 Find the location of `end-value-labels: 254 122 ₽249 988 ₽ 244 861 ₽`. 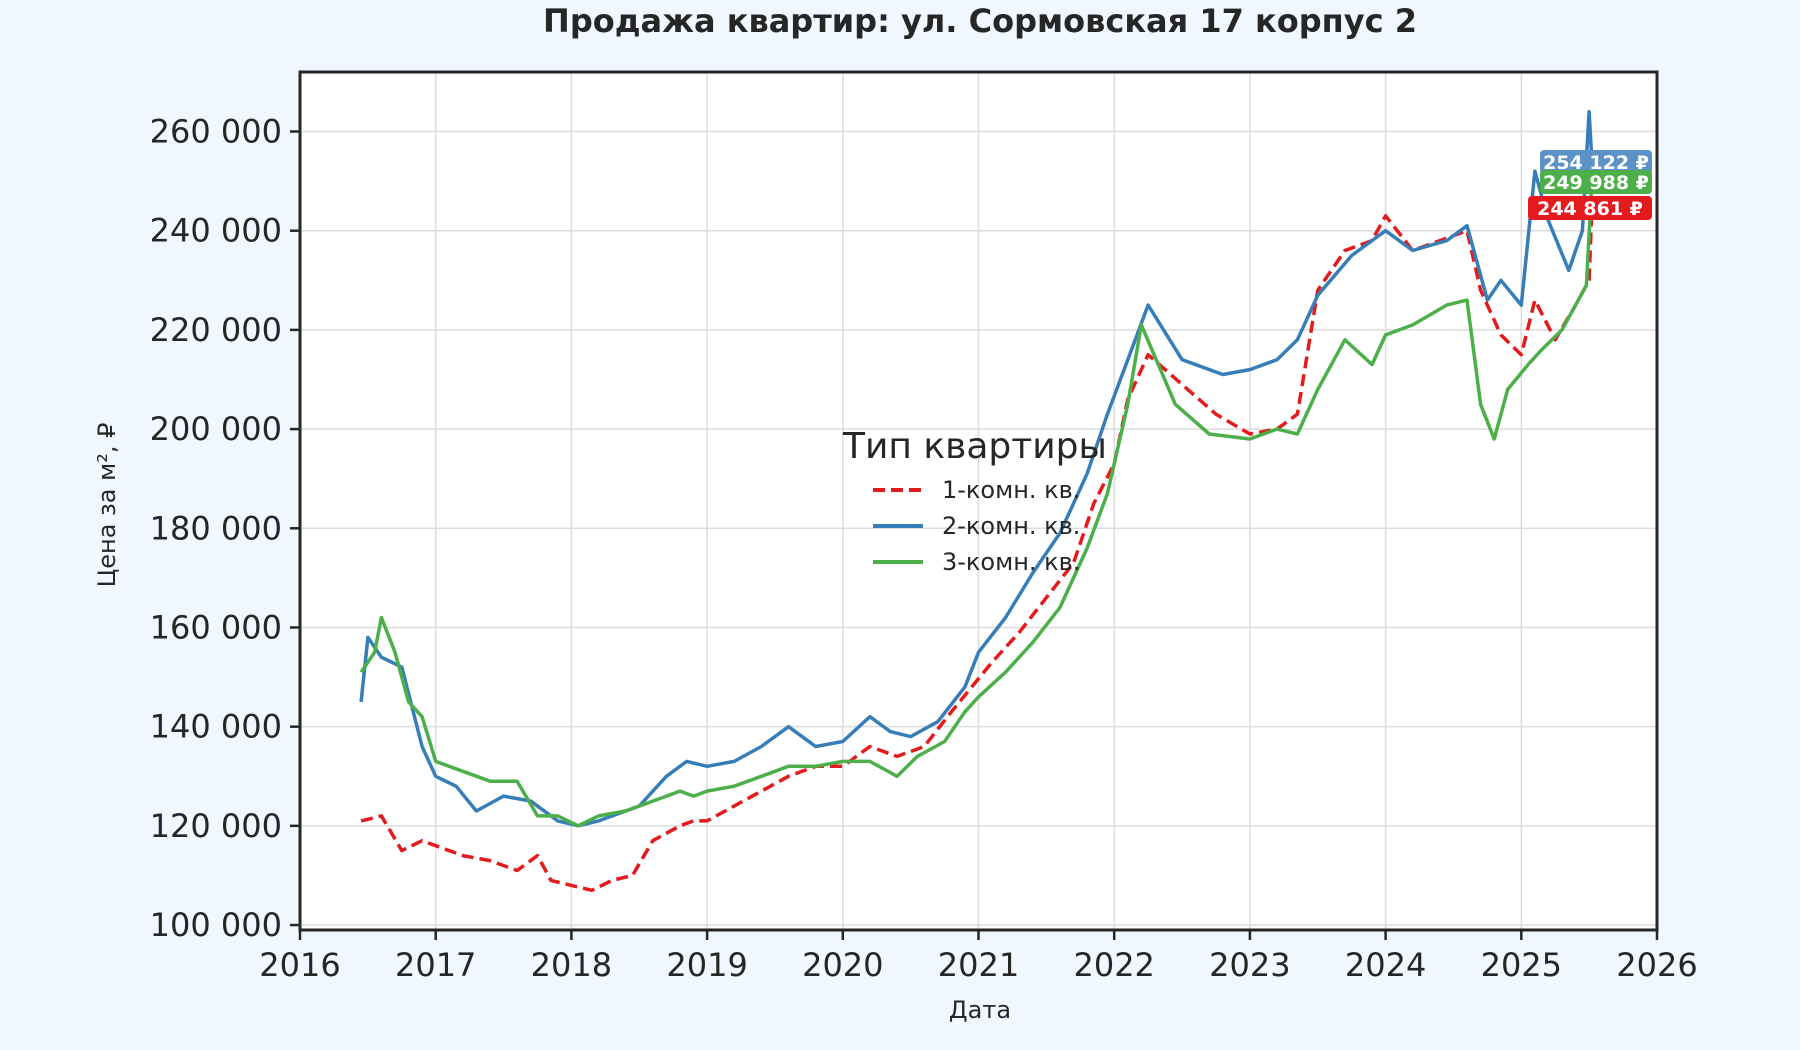

end-value-labels: 254 122 ₽249 988 ₽ 244 861 ₽ is located at coordinates (1590, 185).